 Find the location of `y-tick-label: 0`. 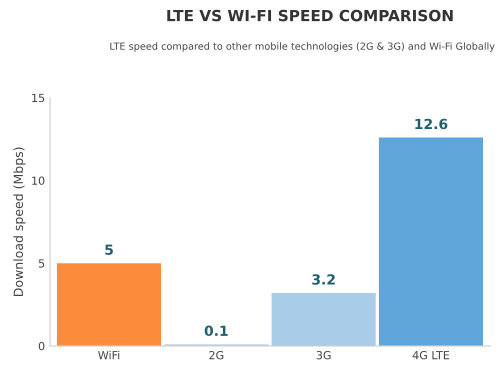

y-tick-label: 0 is located at coordinates (41, 346).